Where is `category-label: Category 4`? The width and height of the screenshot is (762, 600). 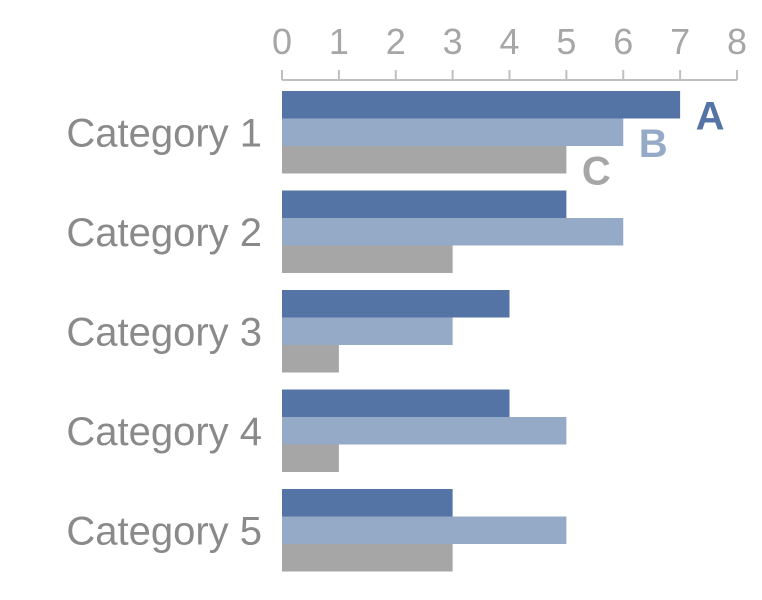
category-label: Category 4 is located at coordinates (164, 432).